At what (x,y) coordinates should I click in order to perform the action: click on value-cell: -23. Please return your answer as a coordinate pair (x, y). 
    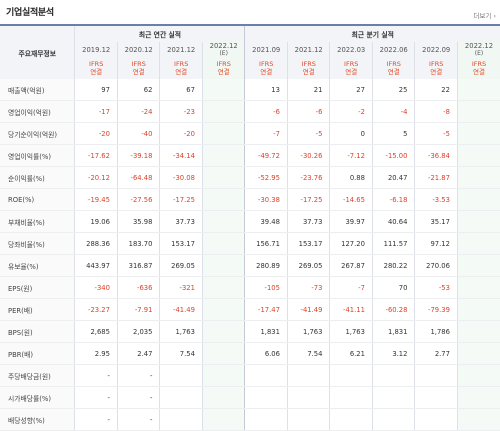
    Looking at the image, I should click on (181, 111).